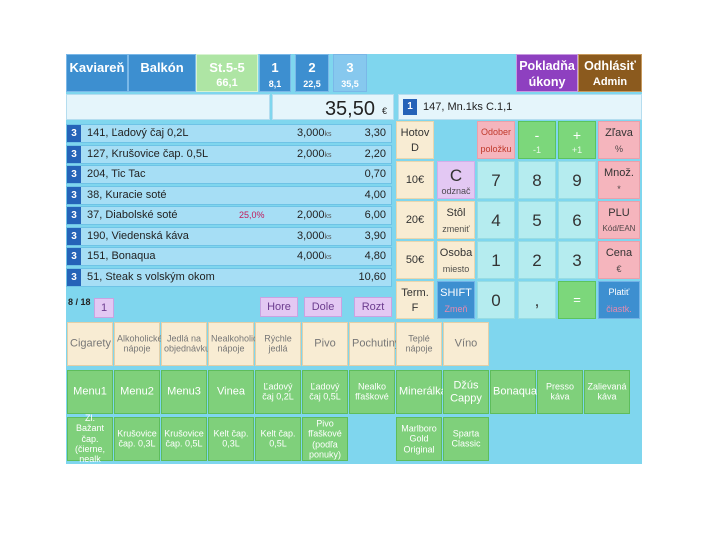 The height and width of the screenshot is (534, 718). I want to click on product-button: Nealko fľaškové, so click(372, 392).